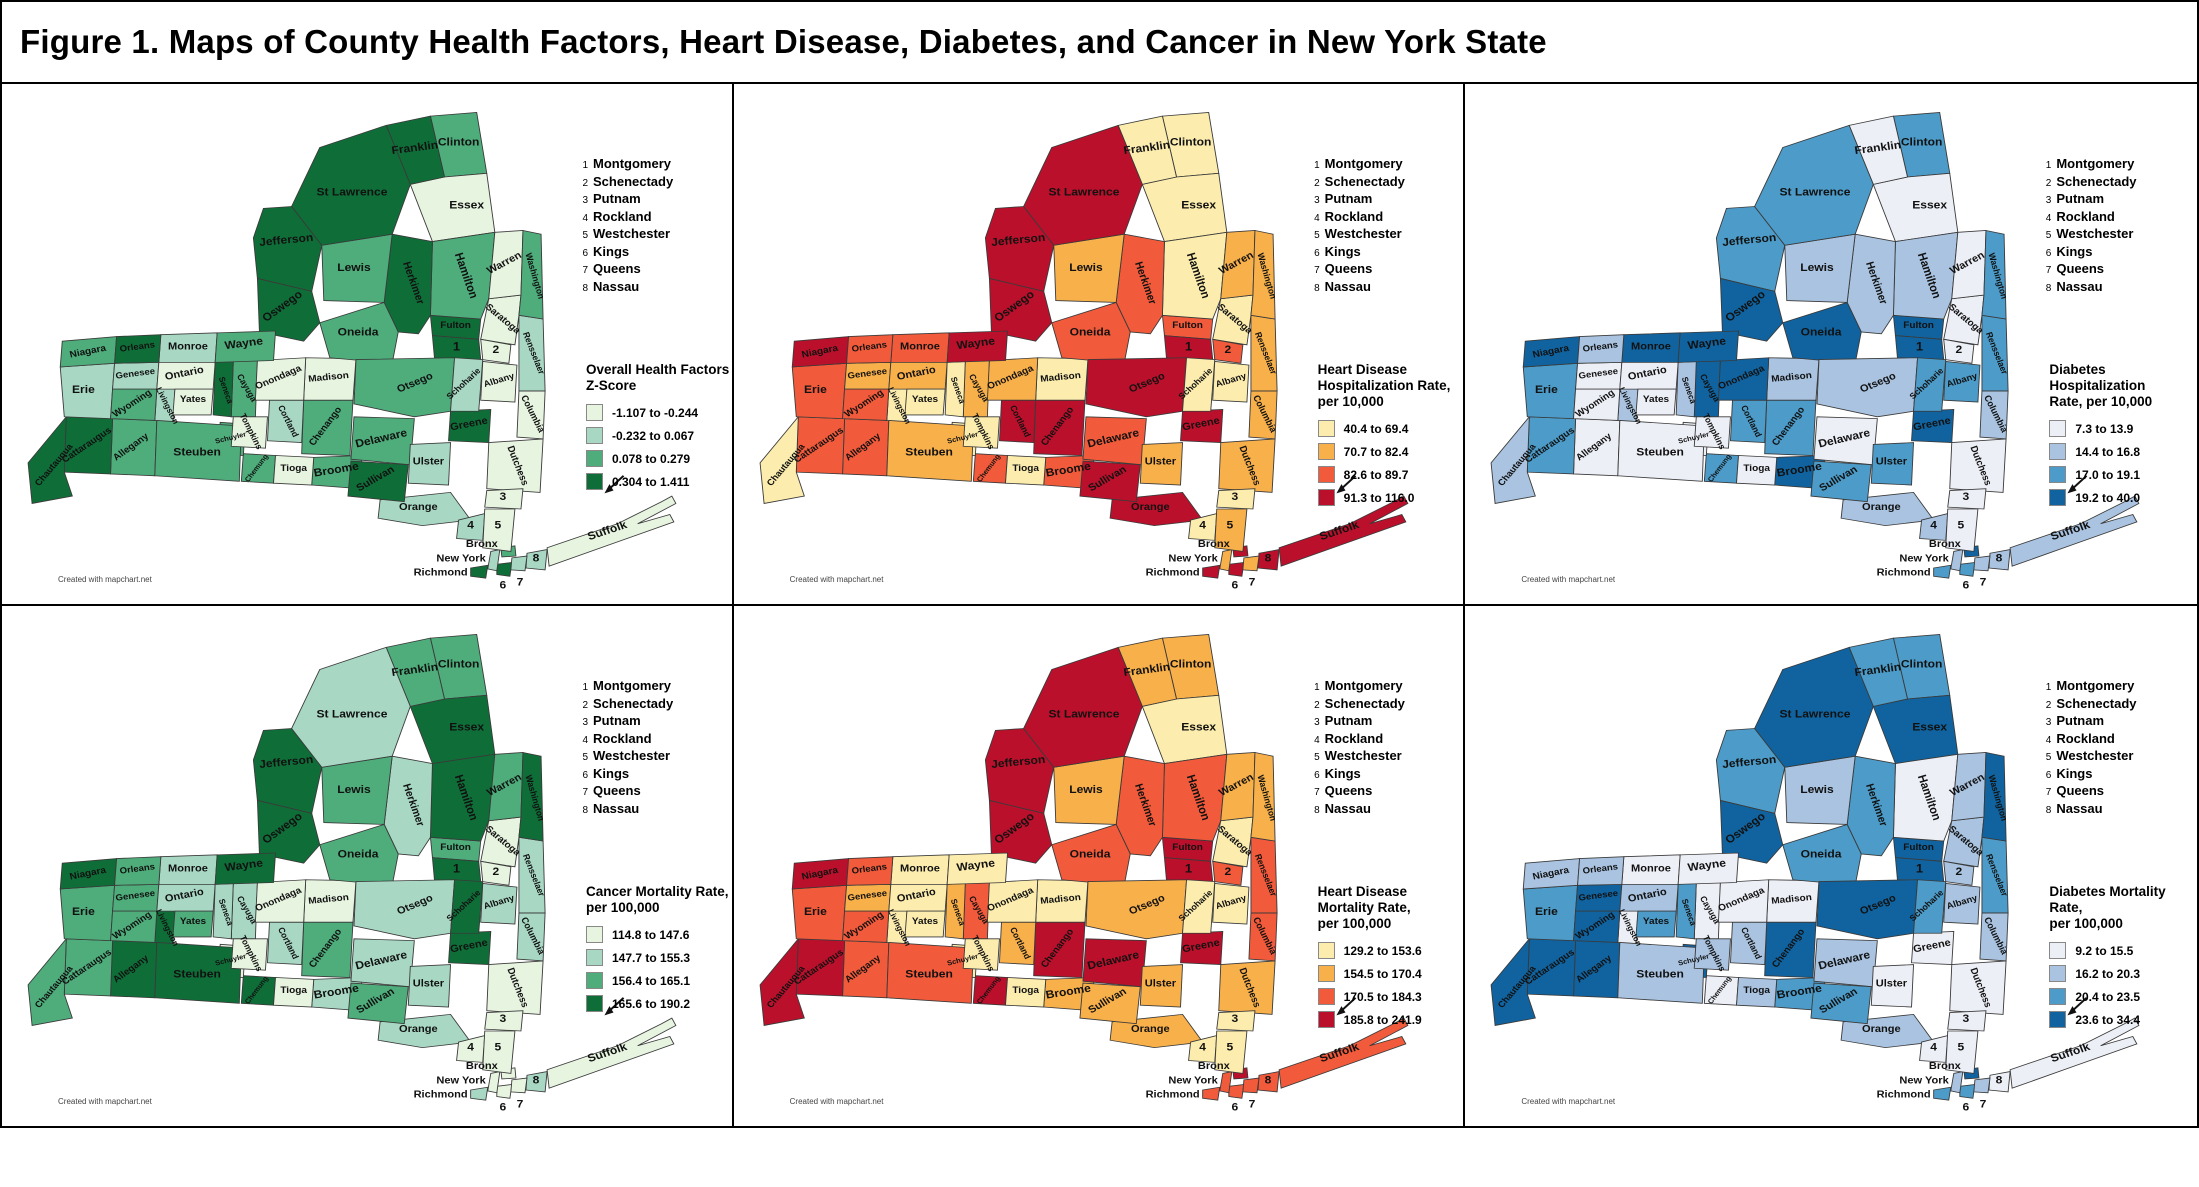 Image resolution: width=2199 pixels, height=1187 pixels. I want to click on county-label-clinton: Clinton, so click(1922, 664).